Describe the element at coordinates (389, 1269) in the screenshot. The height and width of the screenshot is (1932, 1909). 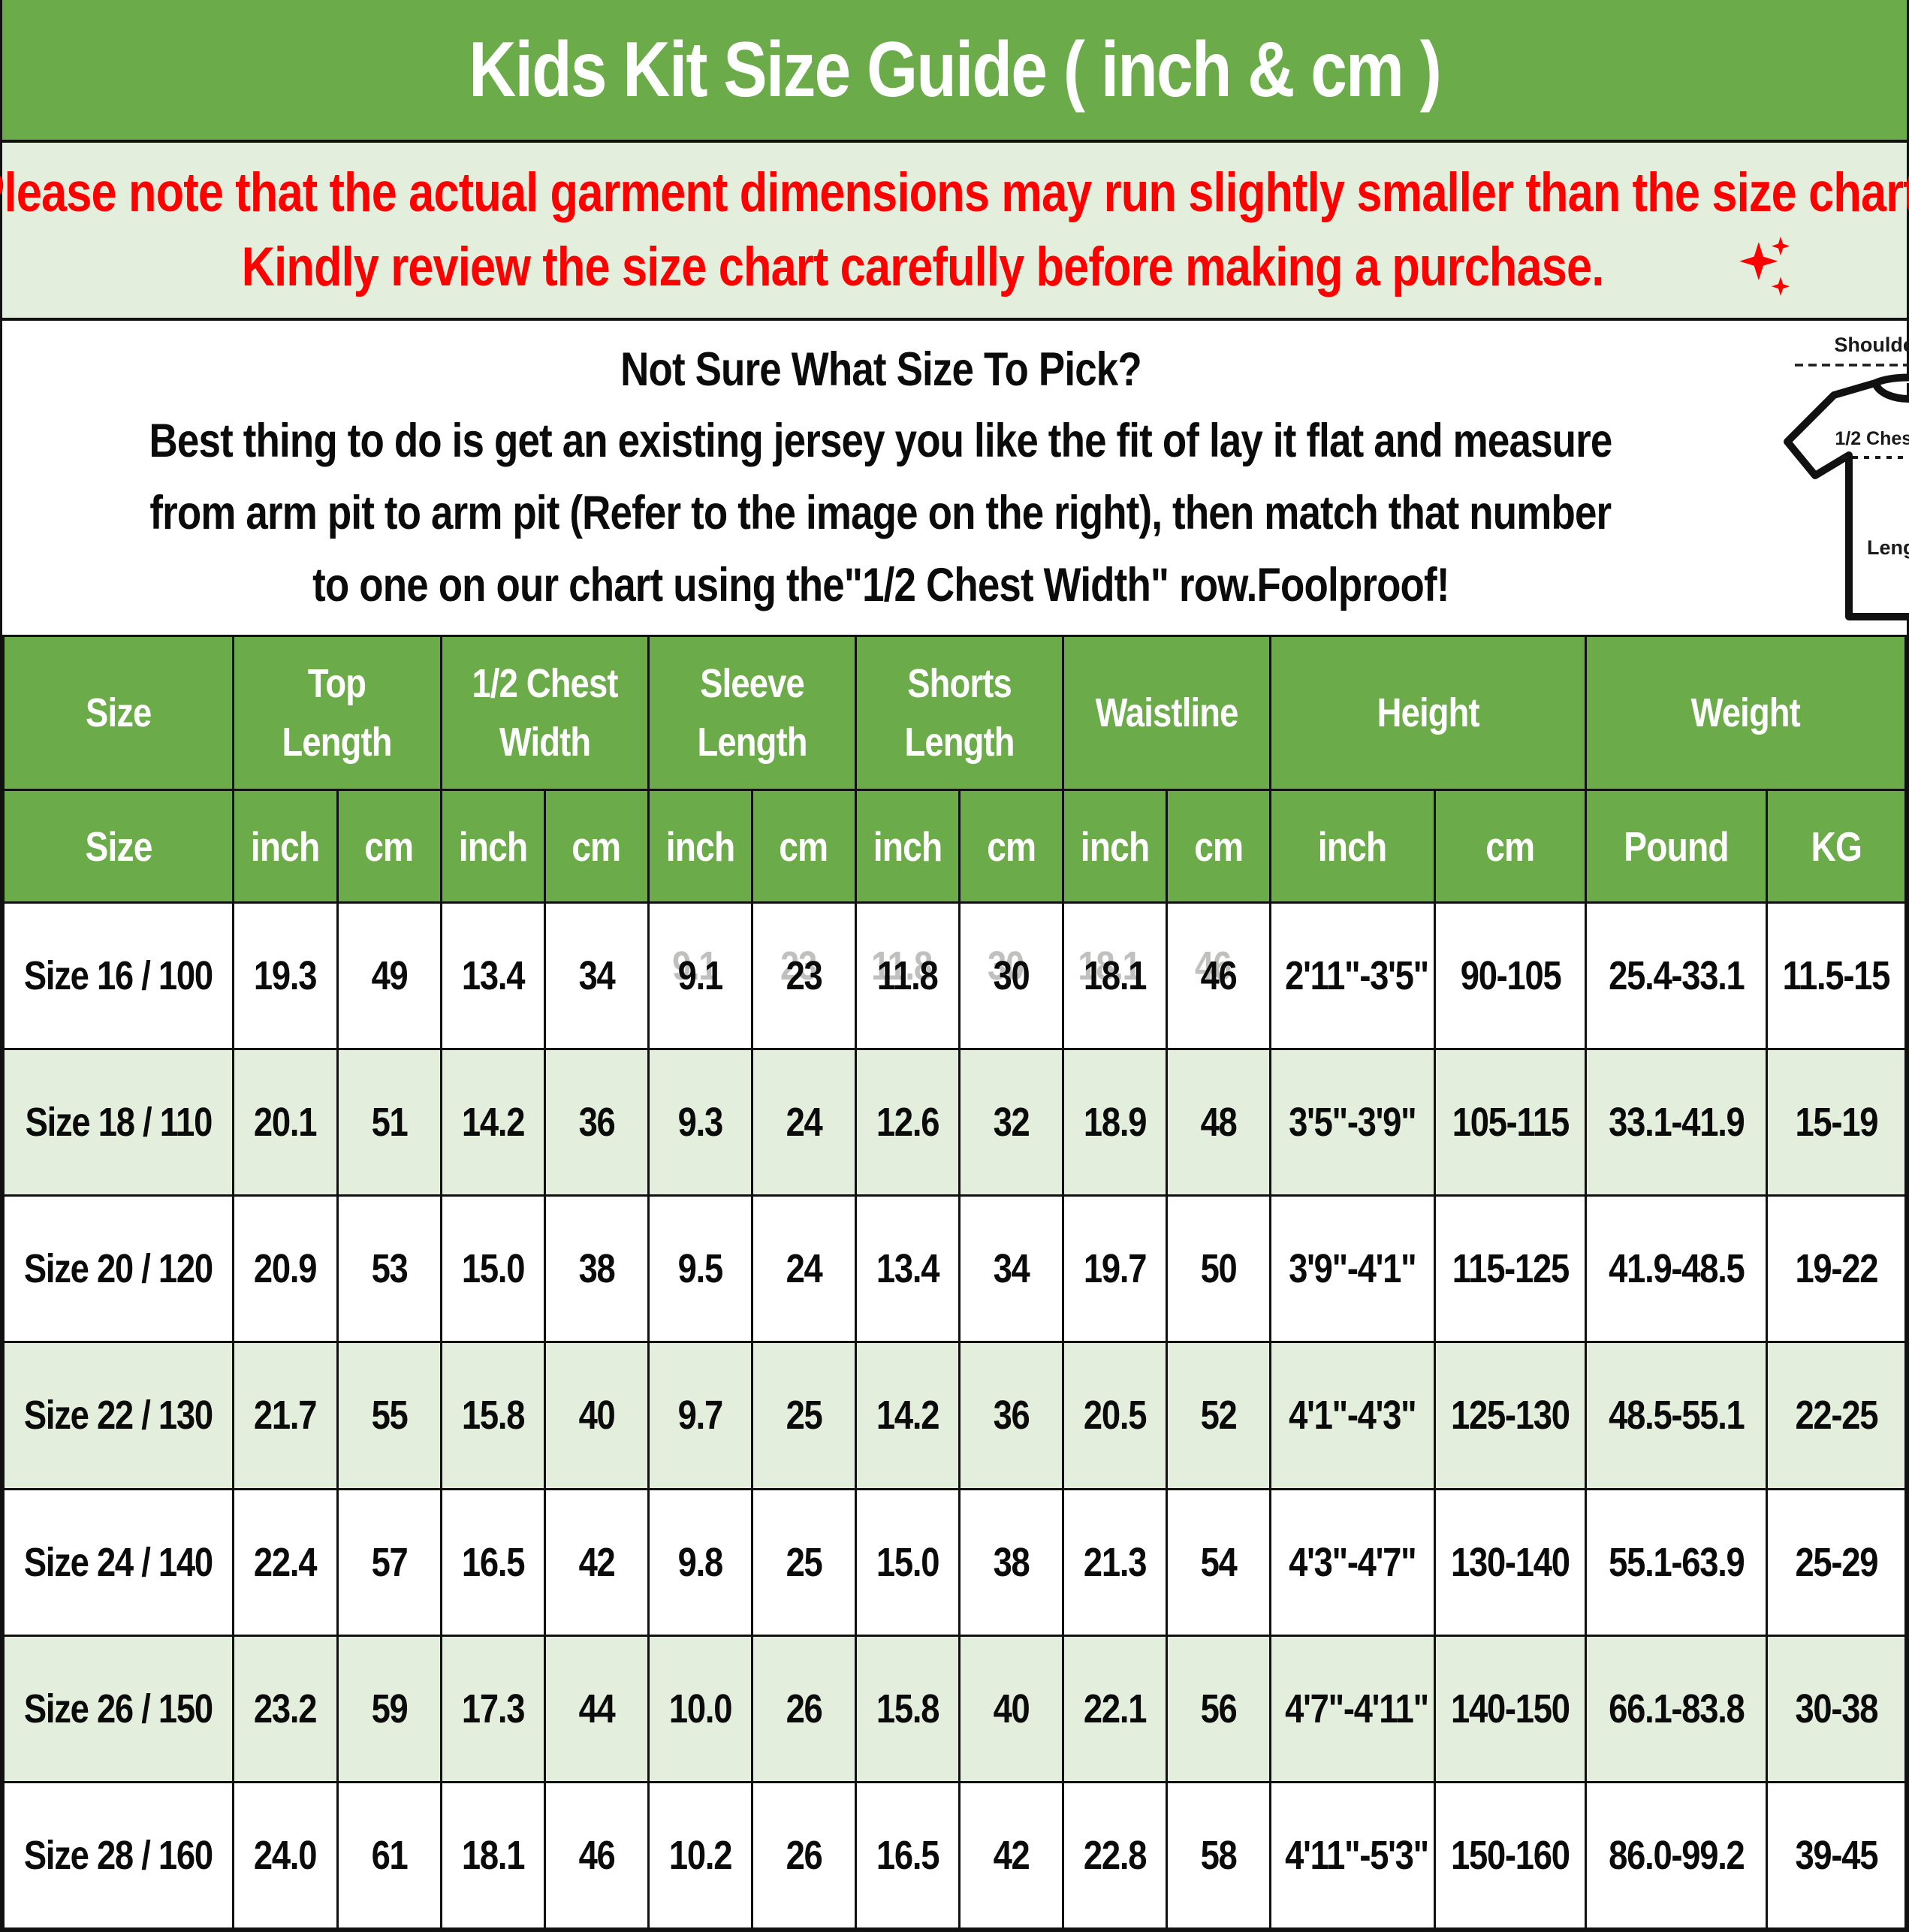
I see `size-value-cell: 53` at that location.